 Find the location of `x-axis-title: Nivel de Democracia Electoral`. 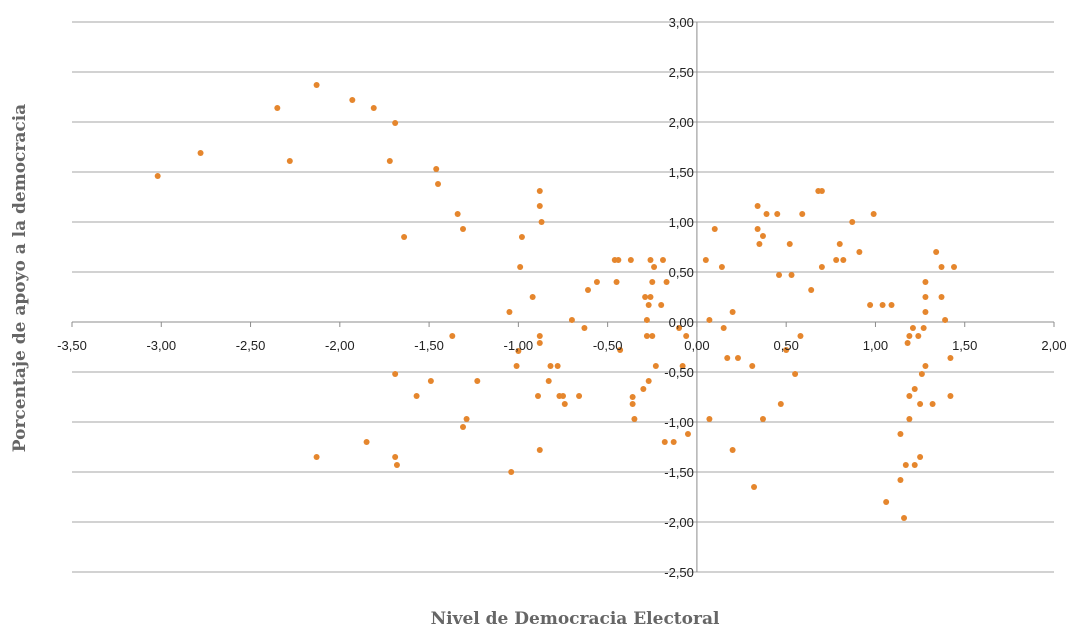

x-axis-title: Nivel de Democracia Electoral is located at coordinates (575, 619).